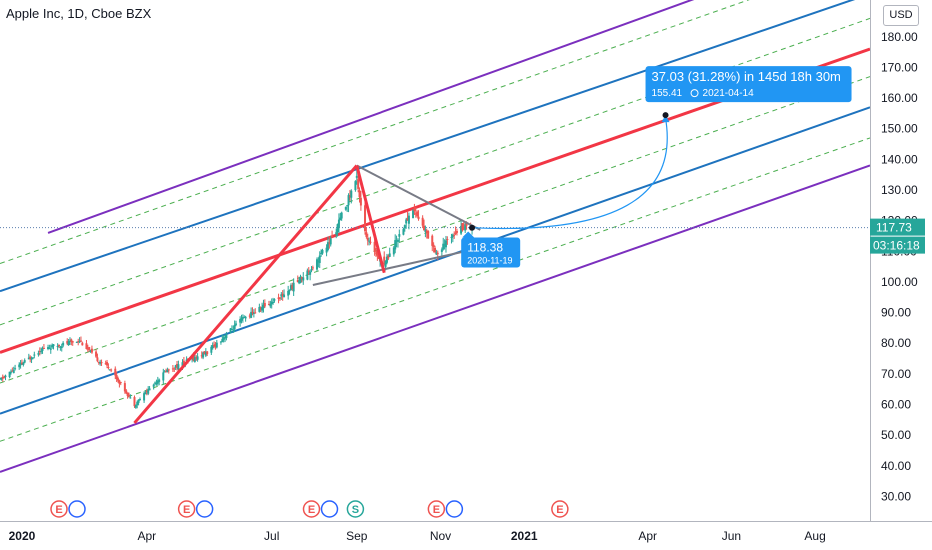 This screenshot has width=932, height=550. Describe the element at coordinates (901, 15) in the screenshot. I see `currency-button: USD` at that location.